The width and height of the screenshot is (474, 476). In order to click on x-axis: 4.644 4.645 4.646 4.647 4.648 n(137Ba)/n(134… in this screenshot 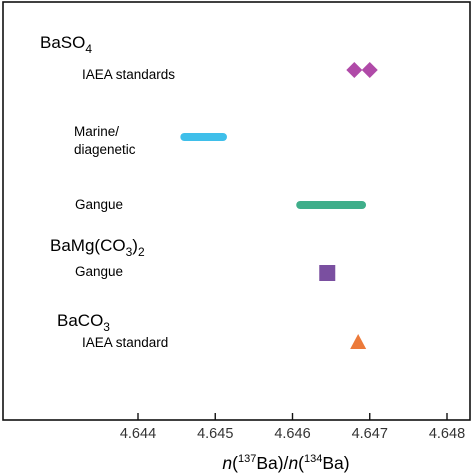, I will do `click(292, 443)`.